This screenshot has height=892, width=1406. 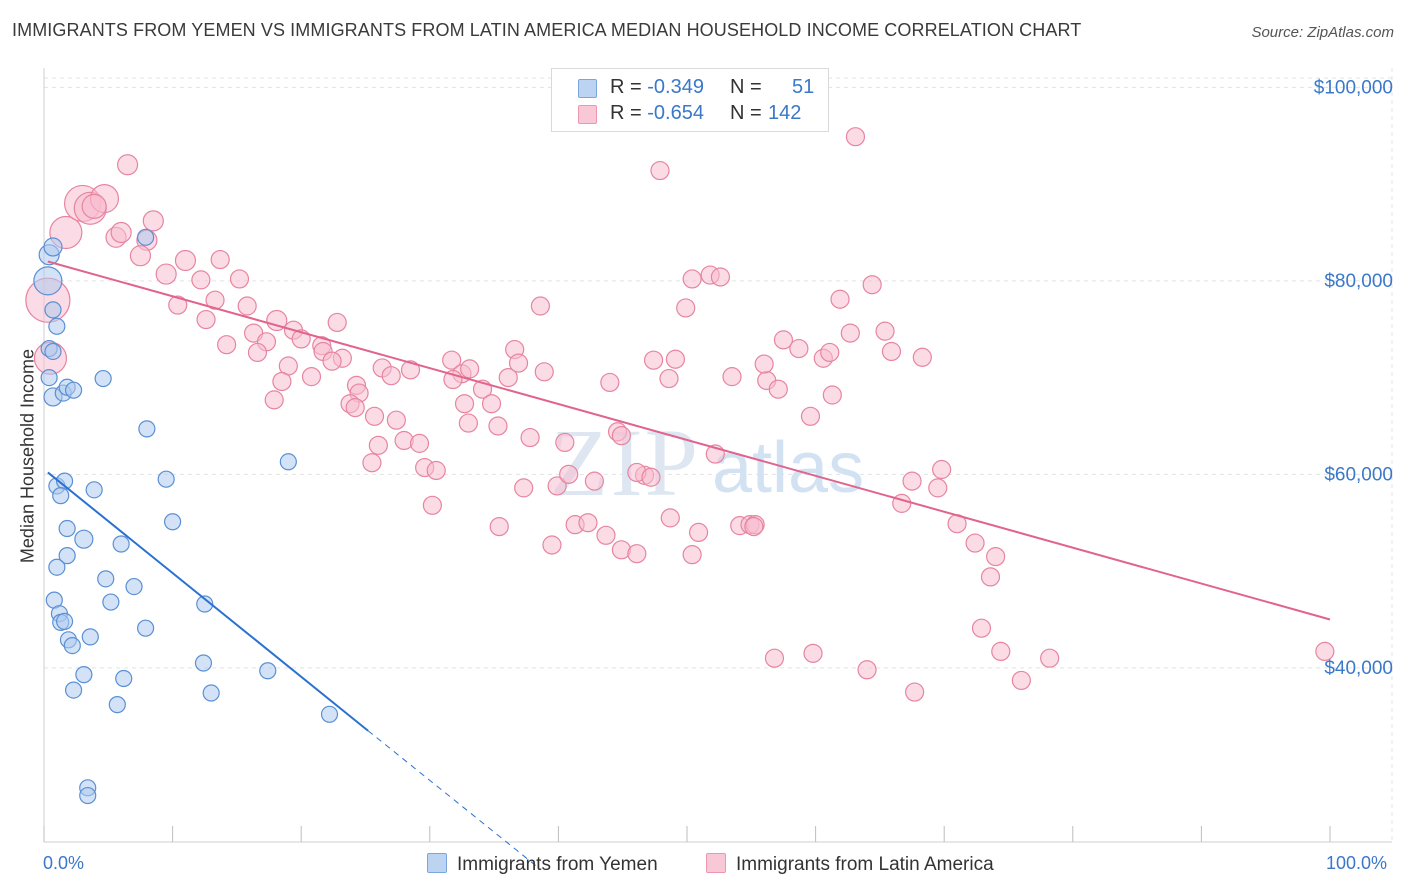 I want to click on bottom-legend-yemen-label: Immigrants from Yemen, so click(x=557, y=864).